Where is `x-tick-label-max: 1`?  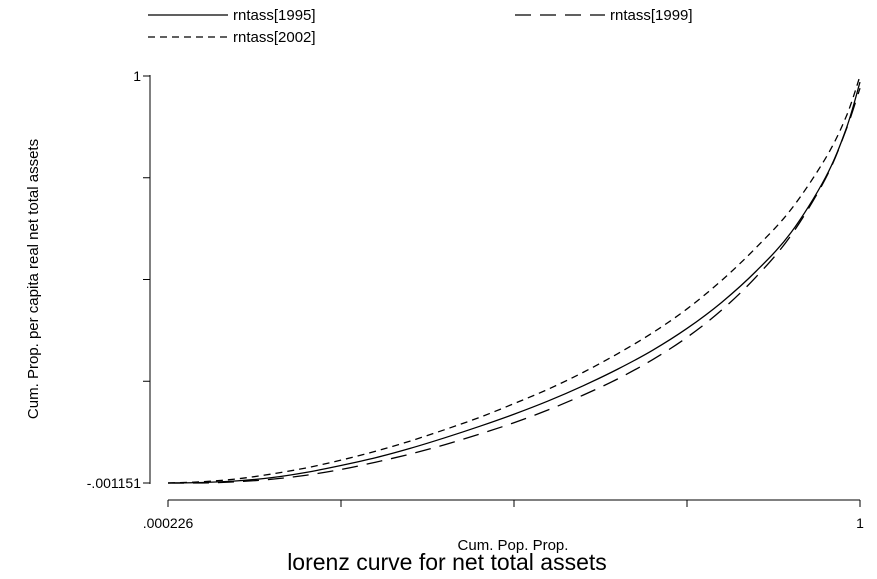
x-tick-label-max: 1 is located at coordinates (860, 523).